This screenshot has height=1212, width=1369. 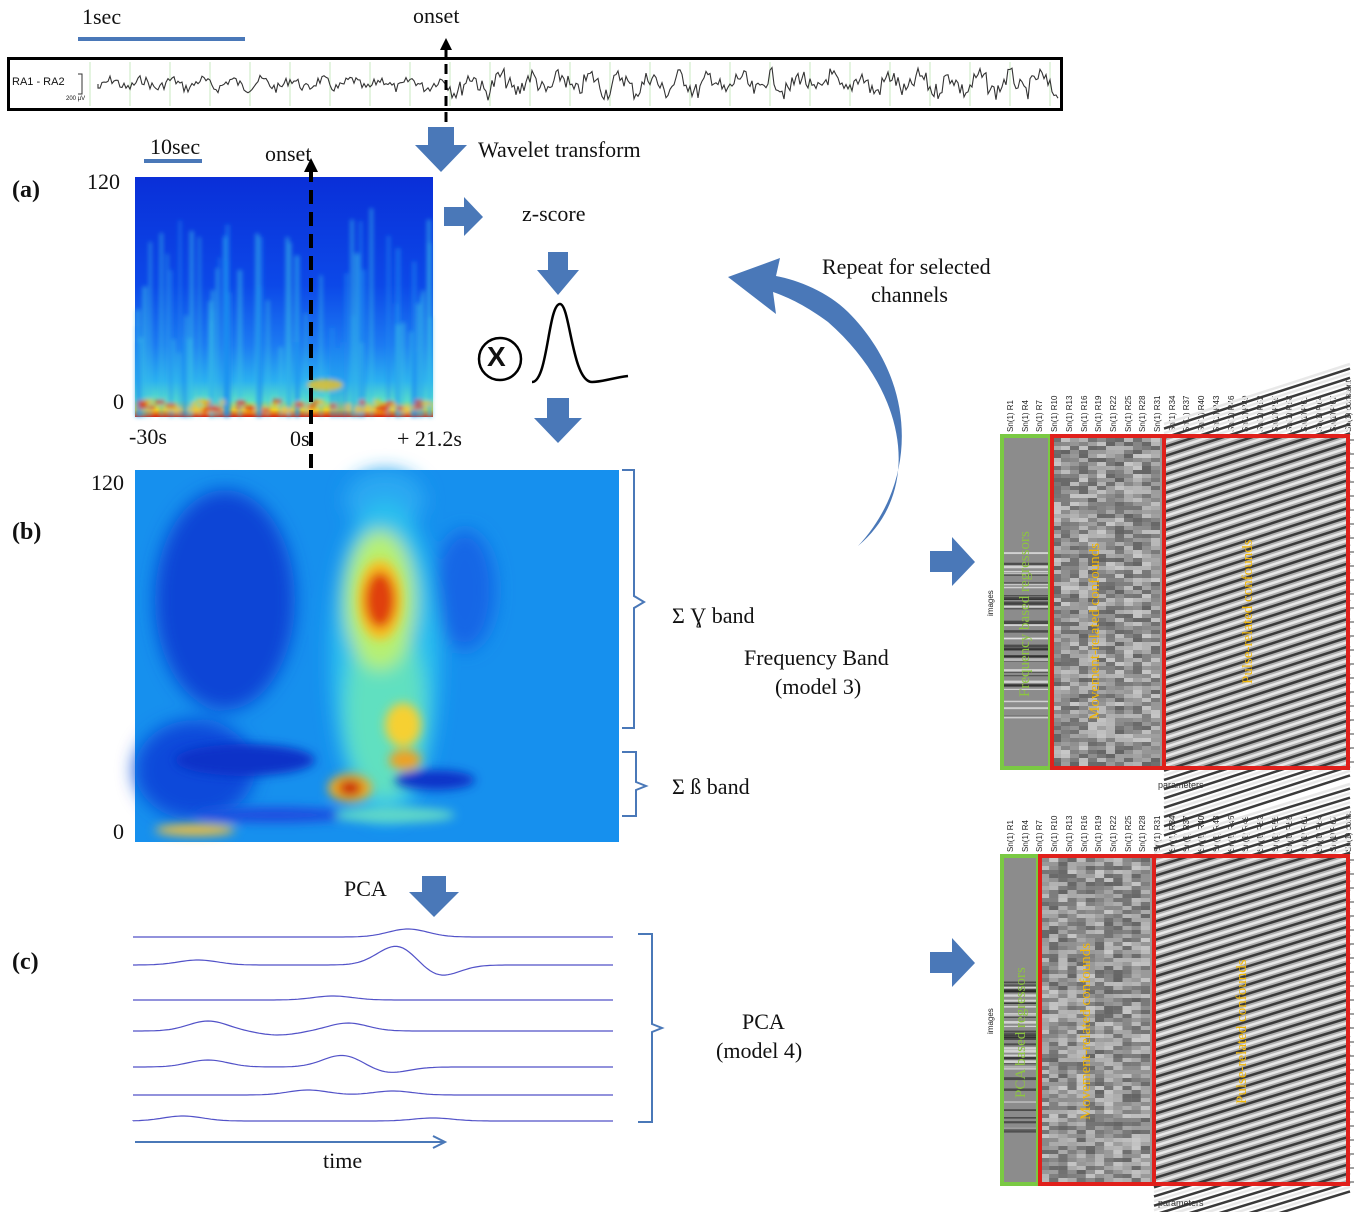 I want to click on model4-label-line2: (model 4), so click(x=759, y=1050).